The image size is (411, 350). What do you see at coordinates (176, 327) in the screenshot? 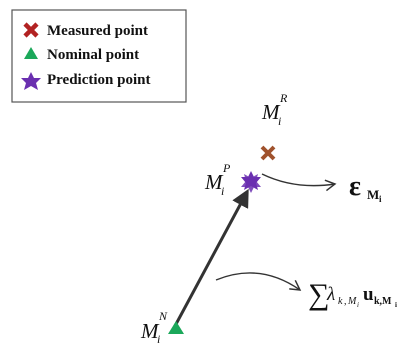
I see `nominal-point-marker` at bounding box center [176, 327].